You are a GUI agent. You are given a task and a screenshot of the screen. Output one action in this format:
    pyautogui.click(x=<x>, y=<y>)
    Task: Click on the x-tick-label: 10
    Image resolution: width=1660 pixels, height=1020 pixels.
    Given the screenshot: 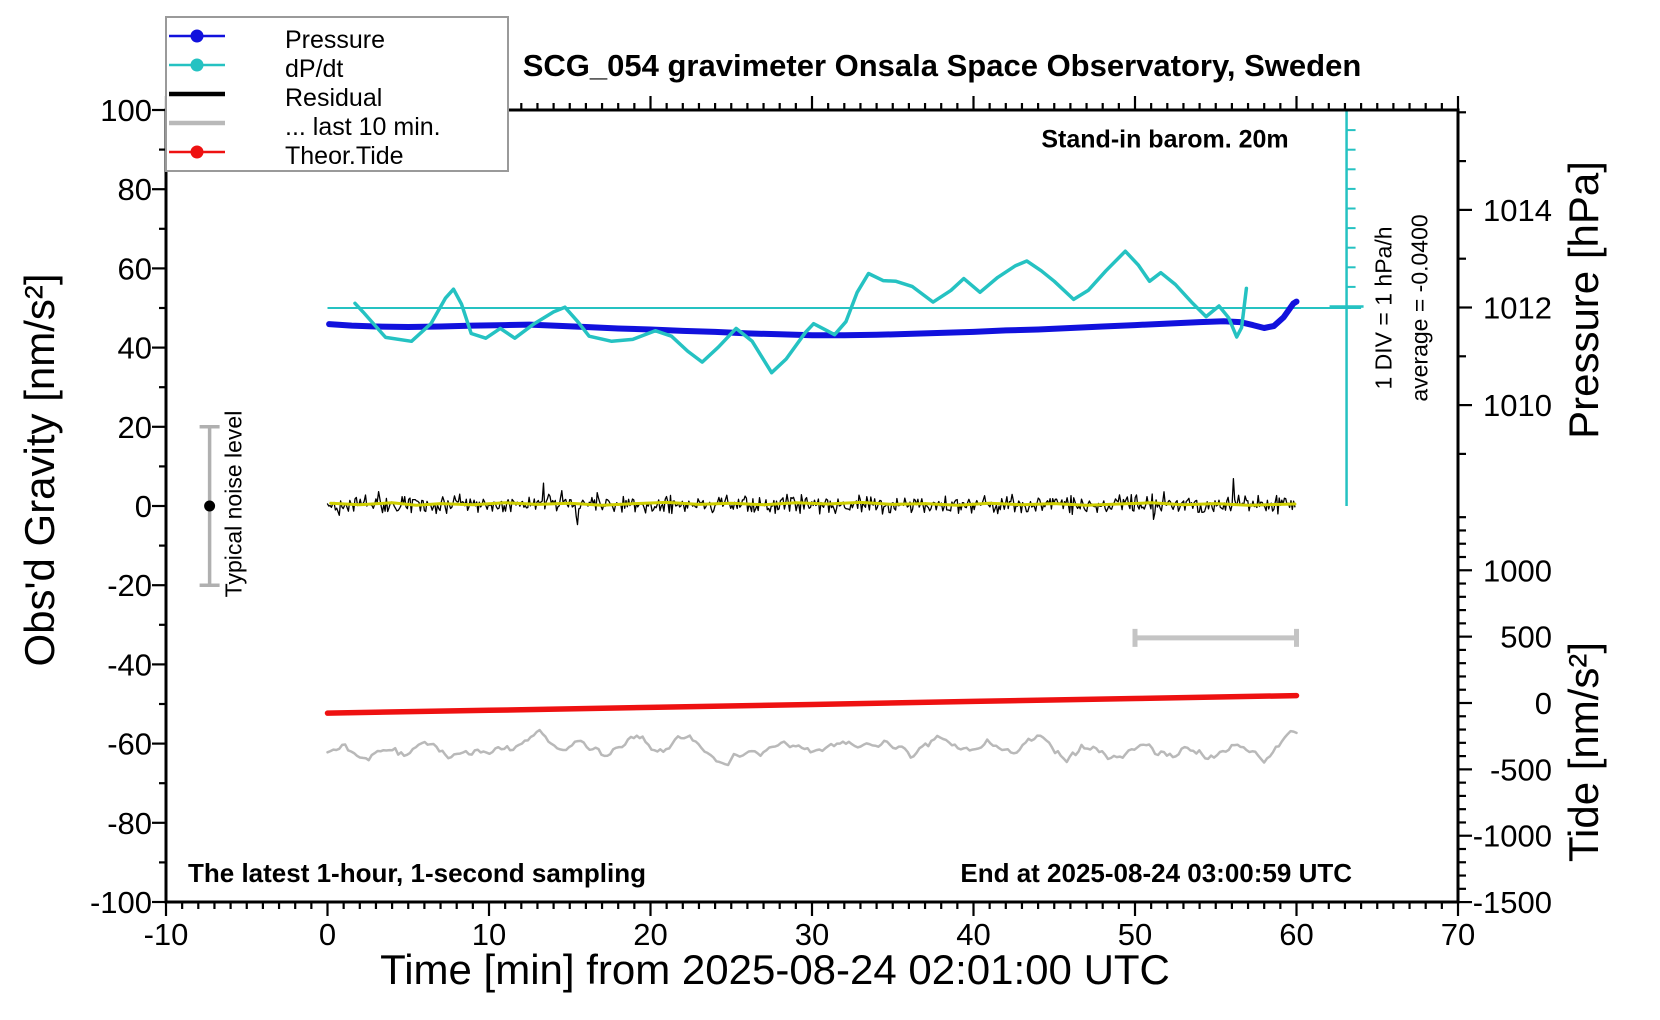 What is the action you would take?
    pyautogui.click(x=489, y=934)
    